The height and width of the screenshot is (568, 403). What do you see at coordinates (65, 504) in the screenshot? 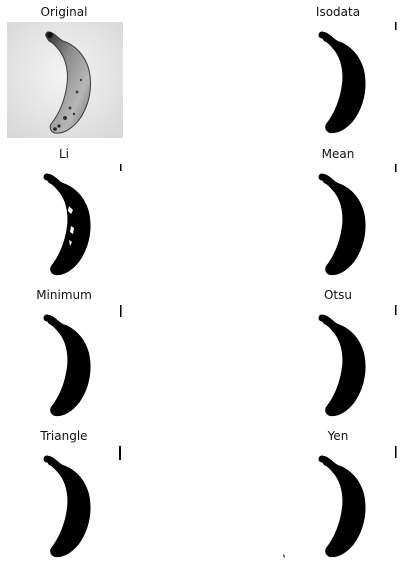
I see `triangle-threshold-image` at bounding box center [65, 504].